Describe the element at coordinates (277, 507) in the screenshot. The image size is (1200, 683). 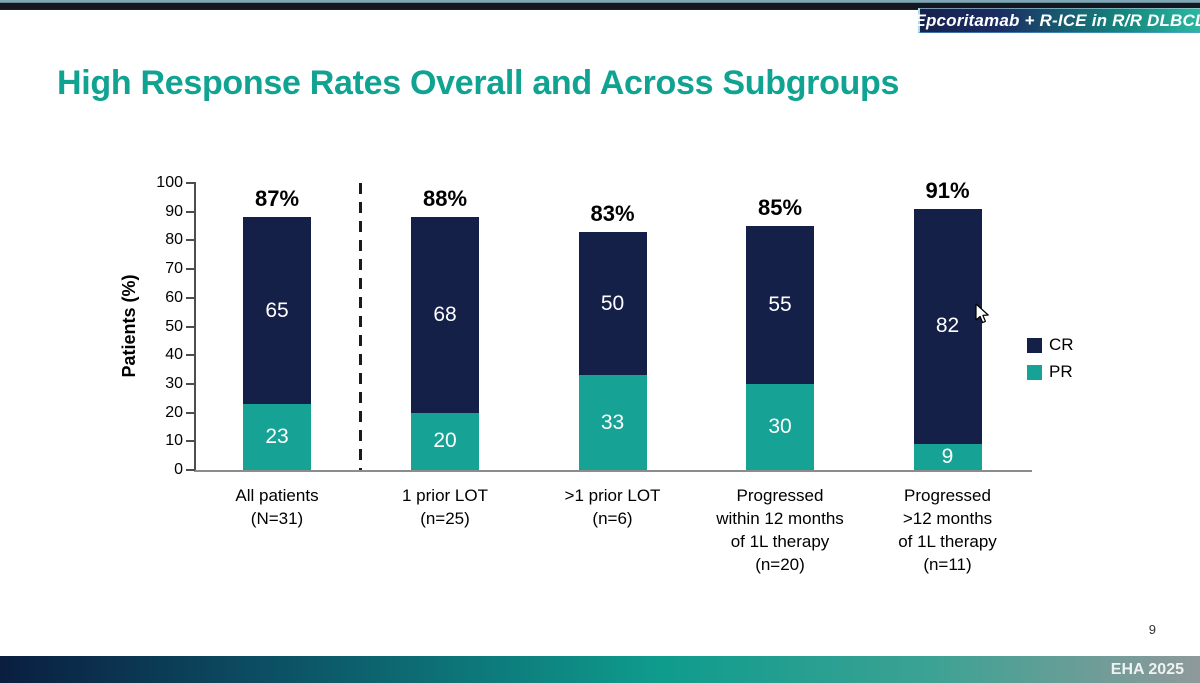
I see `x-category-label: All patients (N=31)` at that location.